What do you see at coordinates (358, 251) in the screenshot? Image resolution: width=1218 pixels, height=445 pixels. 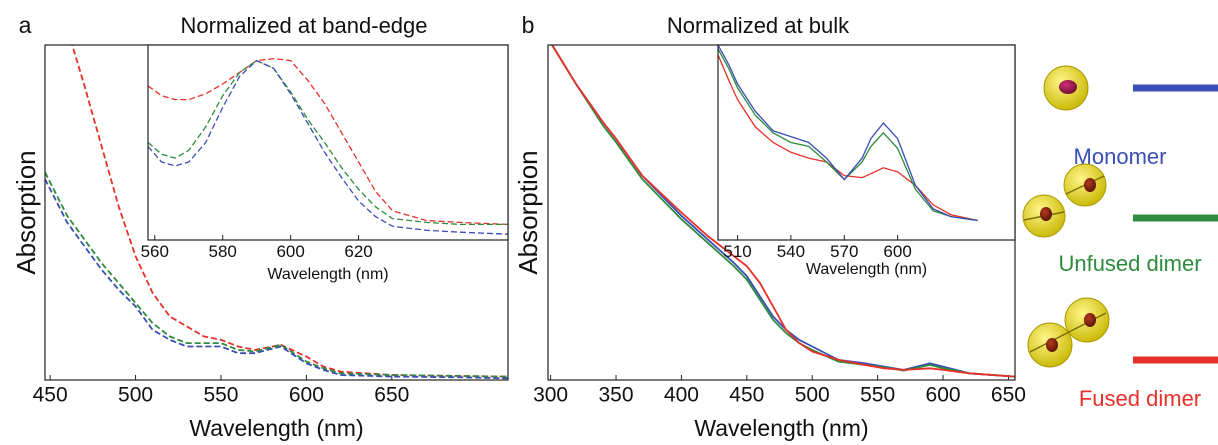 I see `x-tick-label: 620` at bounding box center [358, 251].